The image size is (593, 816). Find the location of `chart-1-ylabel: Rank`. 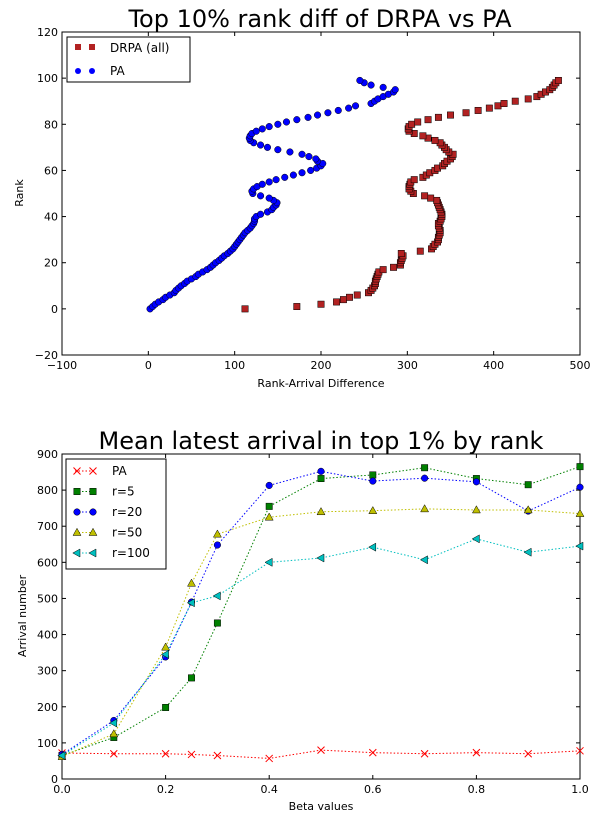

chart-1-ylabel: Rank is located at coordinates (19, 193).